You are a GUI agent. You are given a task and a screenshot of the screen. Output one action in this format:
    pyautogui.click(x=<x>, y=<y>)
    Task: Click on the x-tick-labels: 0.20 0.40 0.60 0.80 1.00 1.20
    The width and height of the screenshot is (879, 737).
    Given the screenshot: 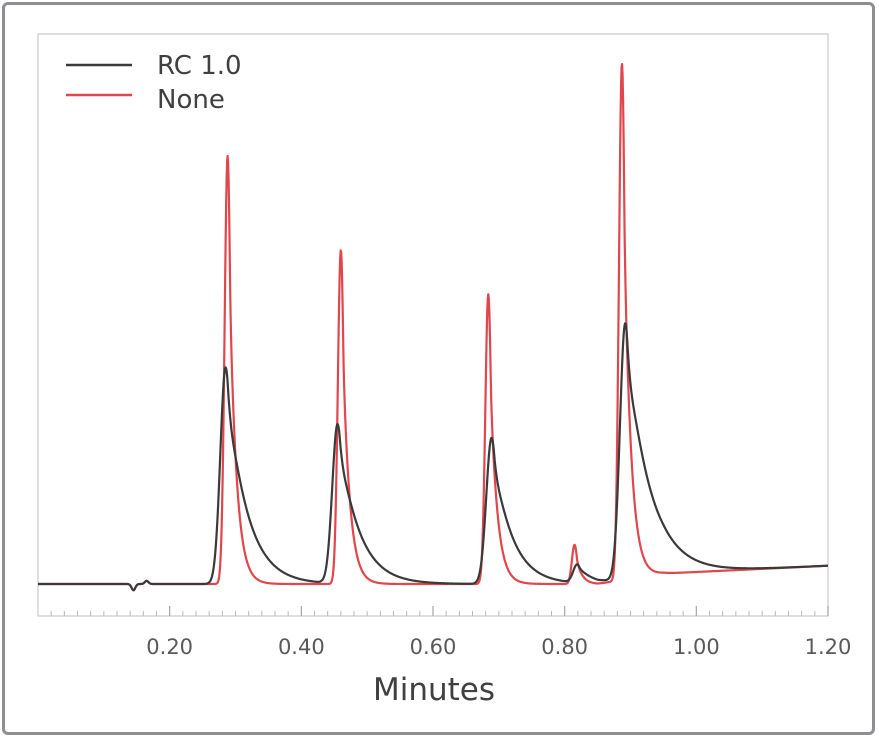 What is the action you would take?
    pyautogui.click(x=498, y=647)
    